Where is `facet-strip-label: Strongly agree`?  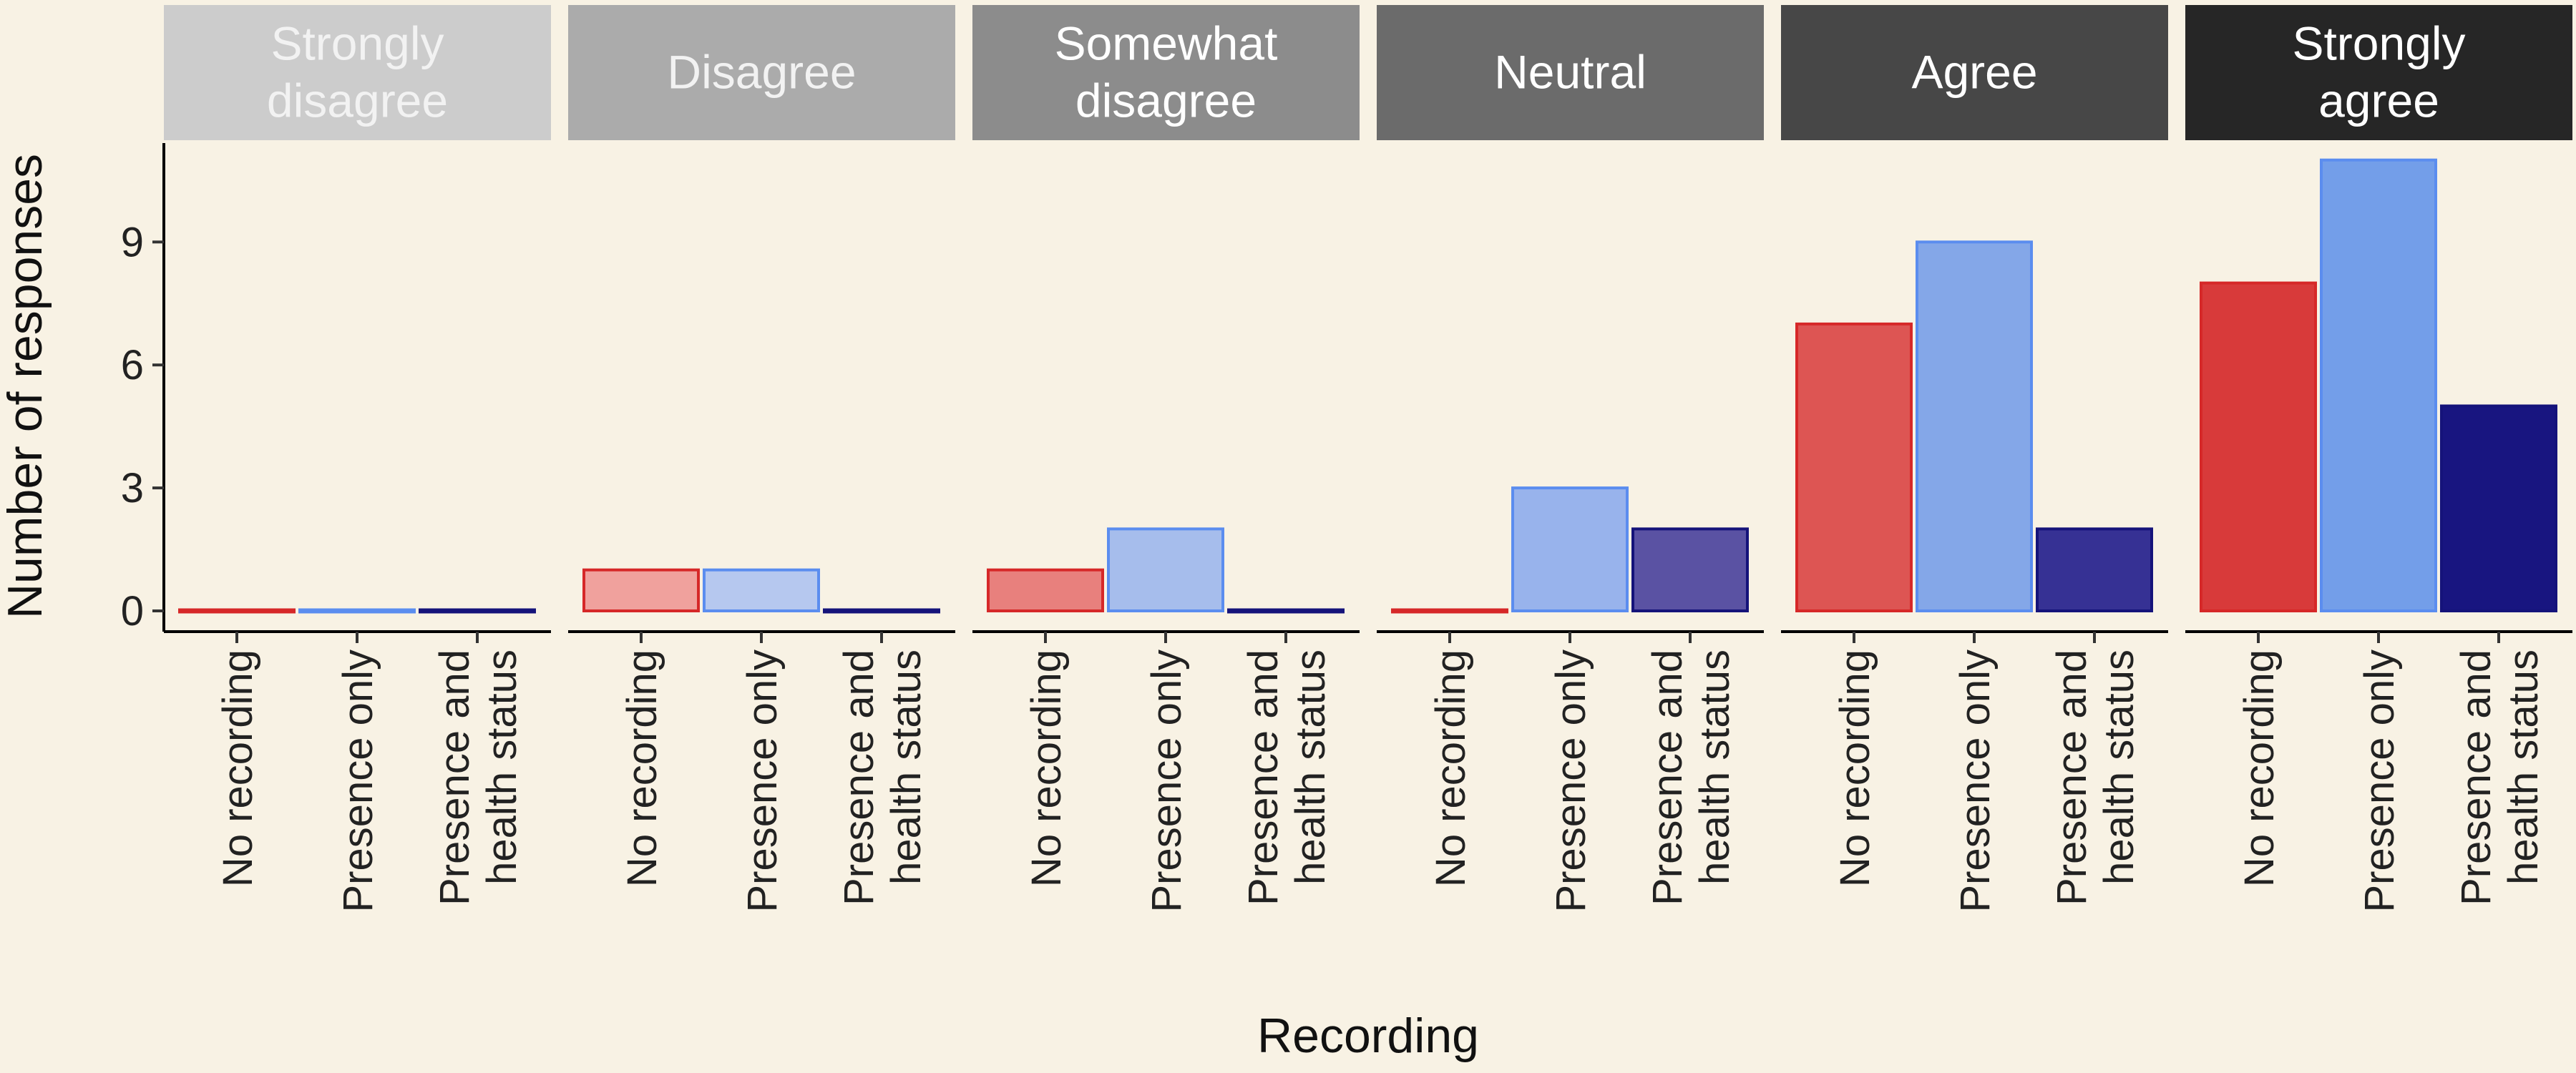
facet-strip-label: Strongly agree is located at coordinates (2378, 72).